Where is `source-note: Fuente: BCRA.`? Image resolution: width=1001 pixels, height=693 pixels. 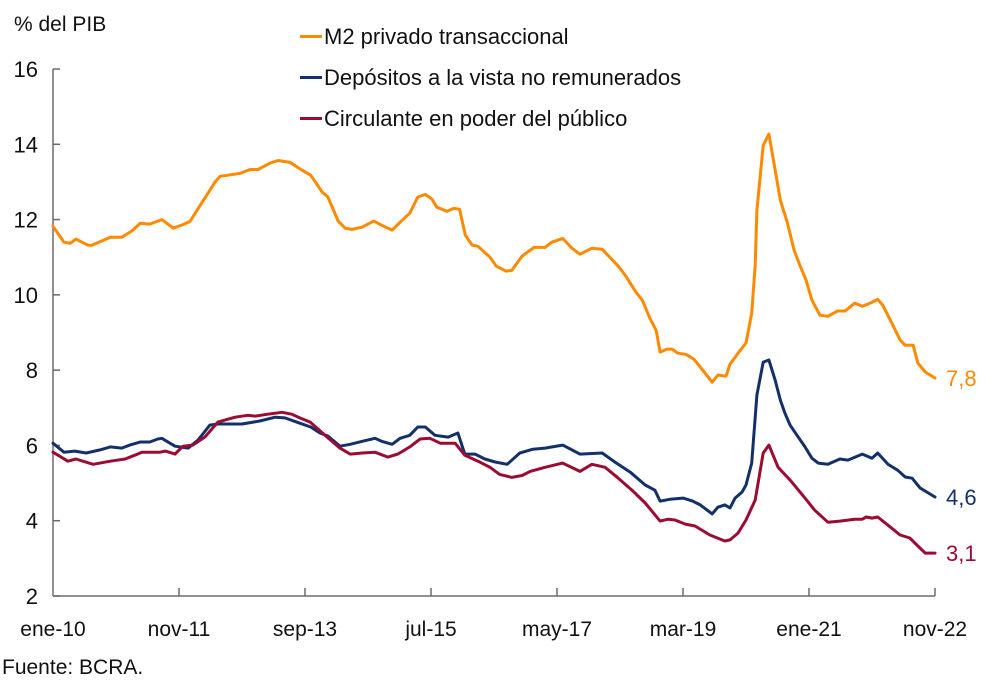
source-note: Fuente: BCRA. is located at coordinates (73, 667).